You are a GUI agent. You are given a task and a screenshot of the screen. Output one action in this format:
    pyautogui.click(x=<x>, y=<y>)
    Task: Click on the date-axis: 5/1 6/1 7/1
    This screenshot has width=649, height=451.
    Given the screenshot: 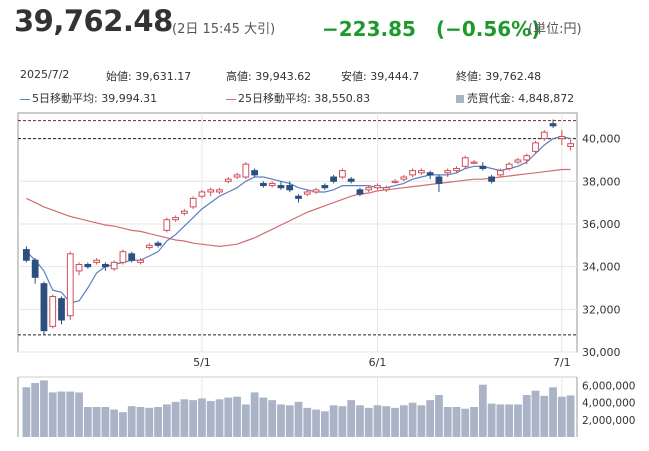 What is the action you would take?
    pyautogui.click(x=382, y=362)
    